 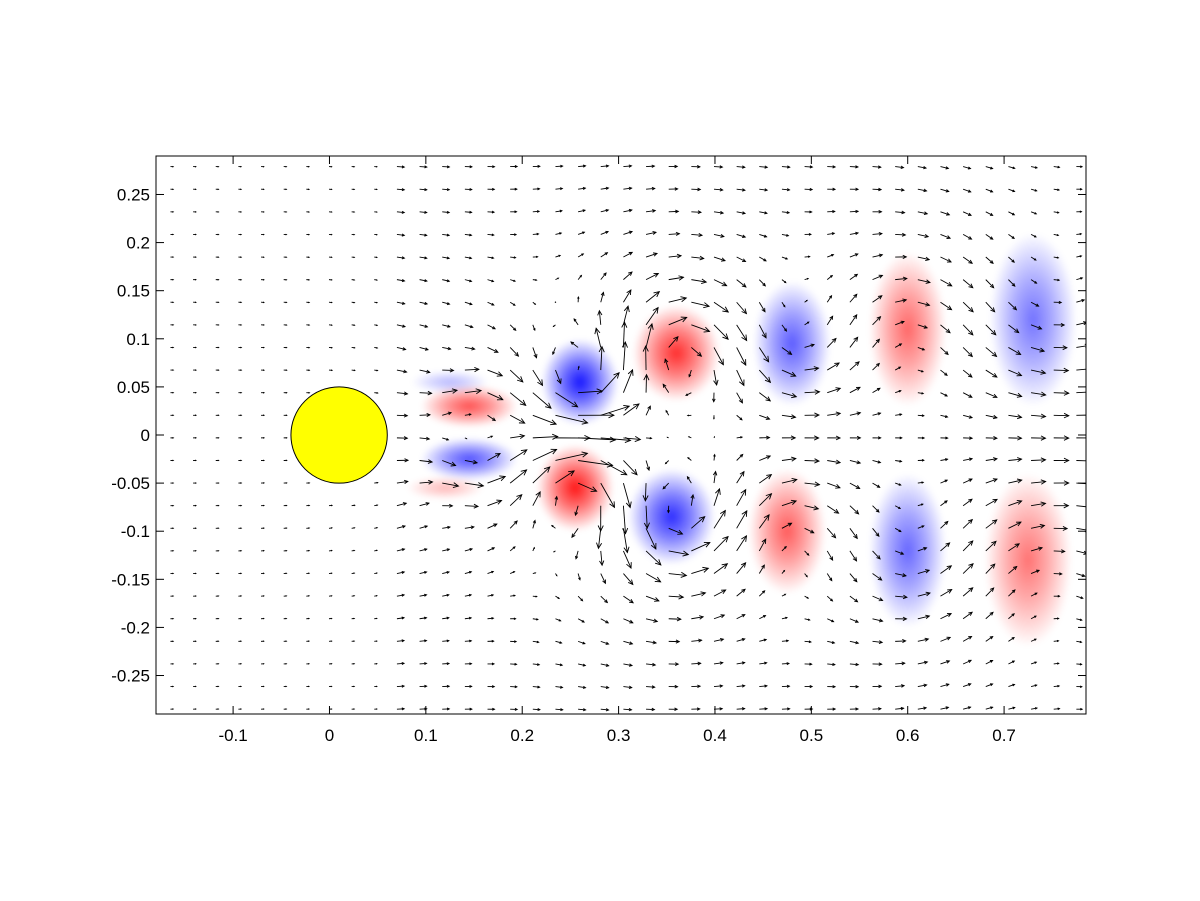 What do you see at coordinates (619, 735) in the screenshot?
I see `x-tick-label: 0.3` at bounding box center [619, 735].